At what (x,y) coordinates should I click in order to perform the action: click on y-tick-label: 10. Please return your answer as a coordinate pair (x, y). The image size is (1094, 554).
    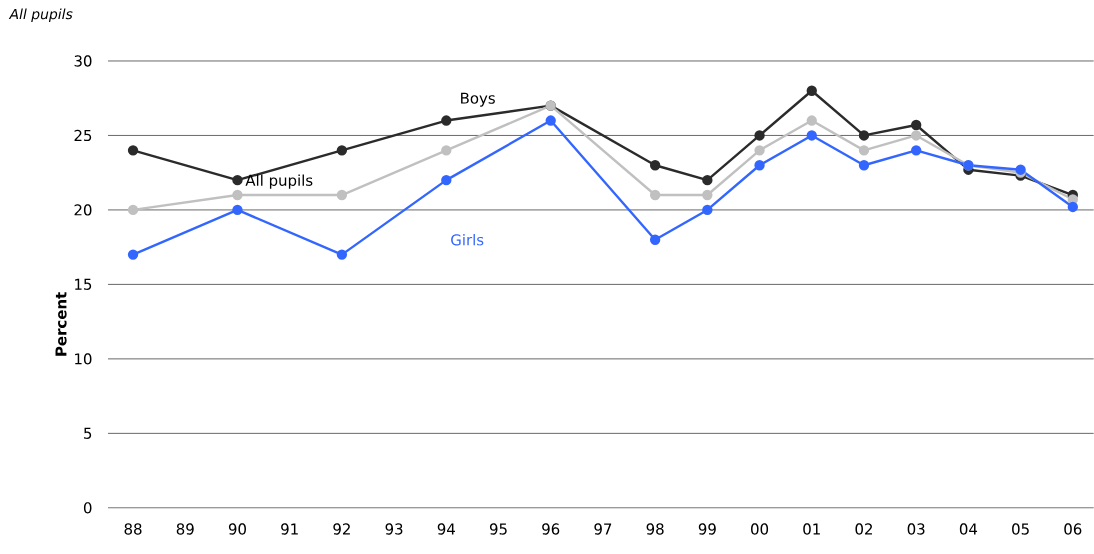
    Looking at the image, I should click on (83, 359).